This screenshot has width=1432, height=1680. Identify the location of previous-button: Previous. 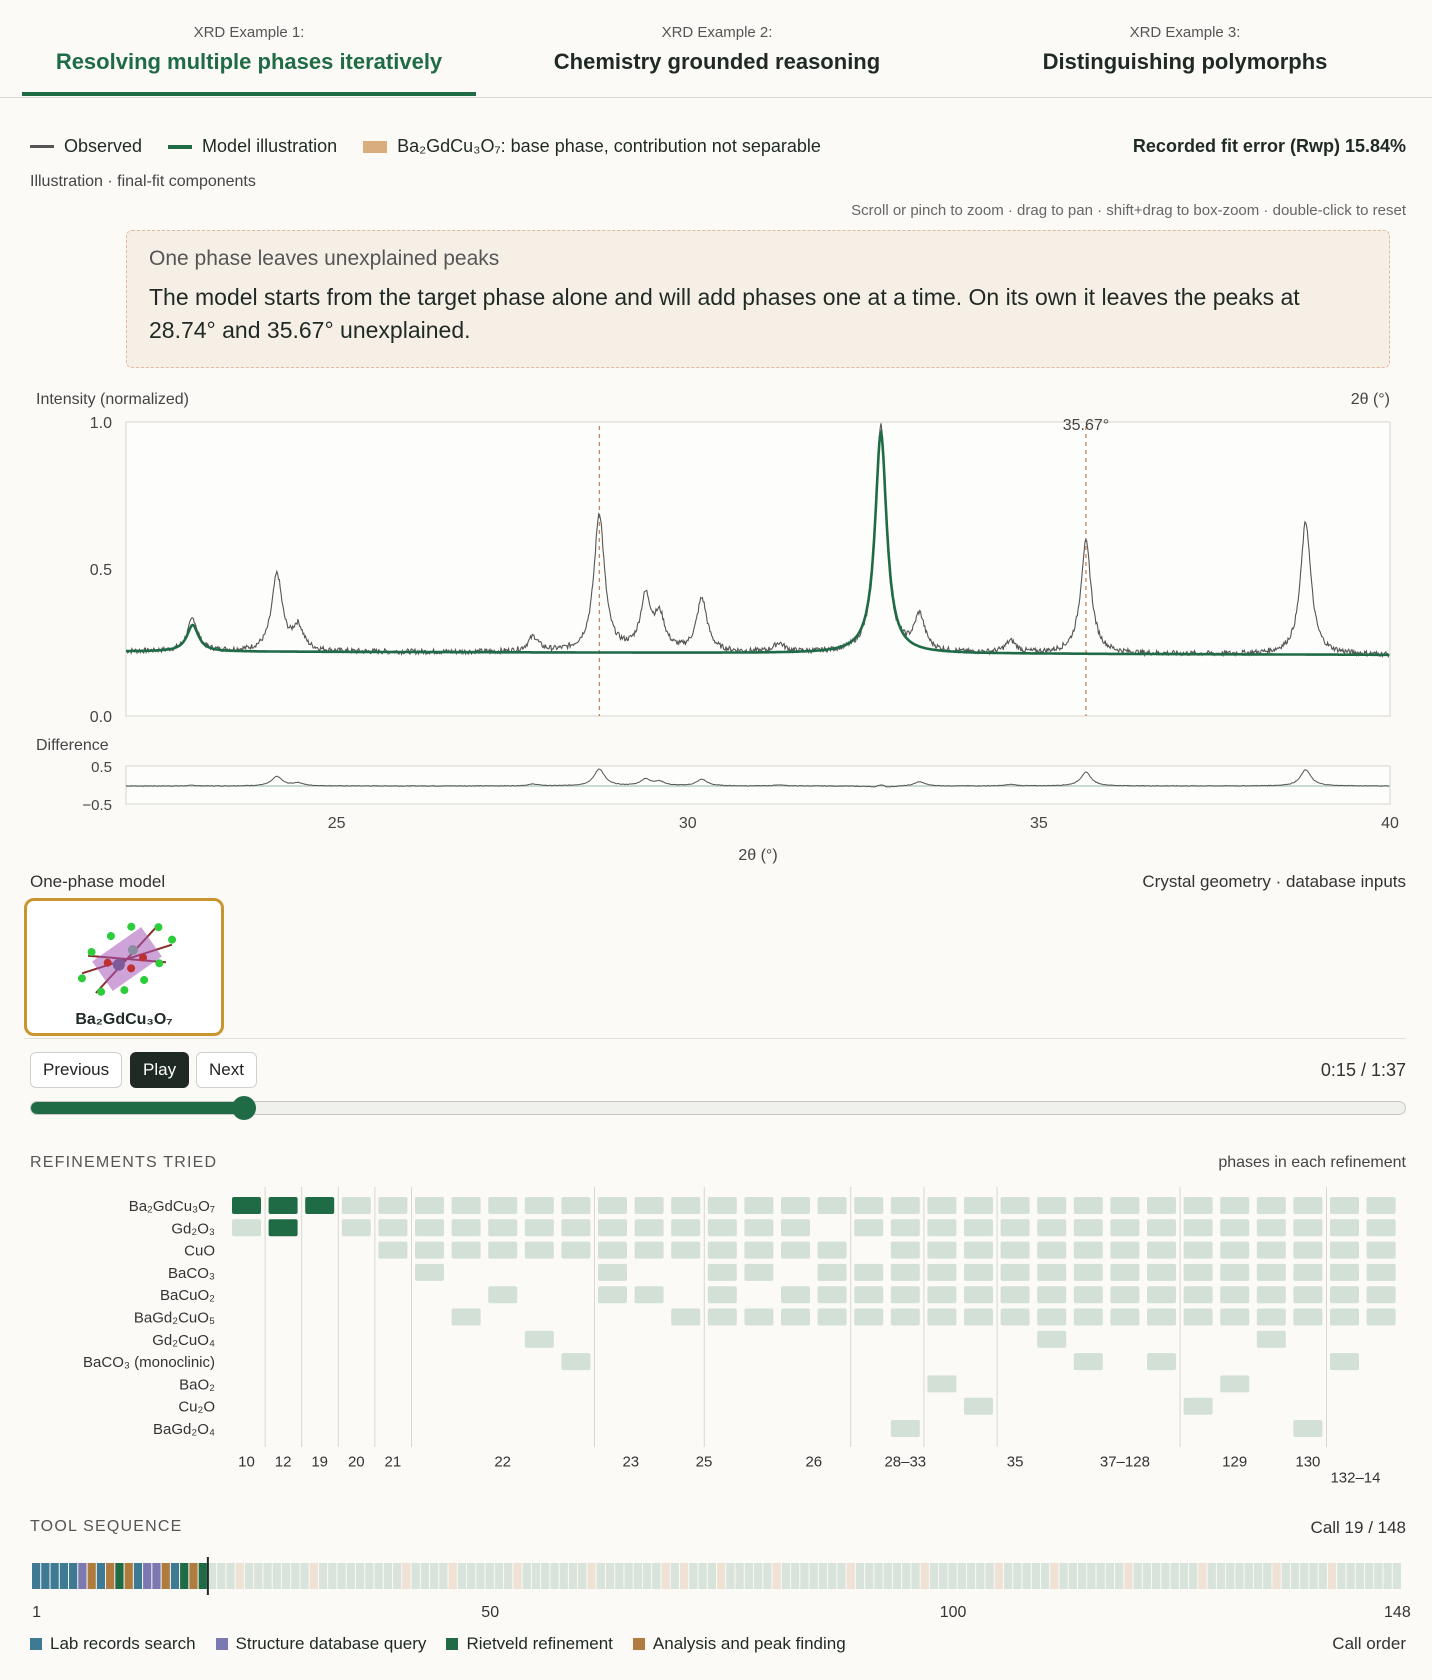
(76, 1070).